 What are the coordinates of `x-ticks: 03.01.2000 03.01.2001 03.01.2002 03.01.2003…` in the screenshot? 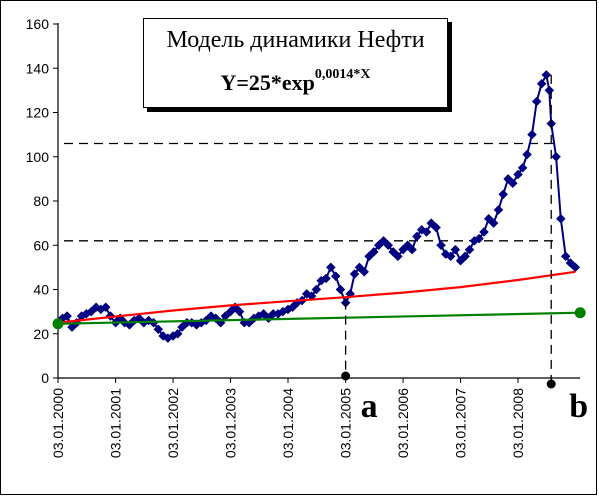 It's located at (288, 418).